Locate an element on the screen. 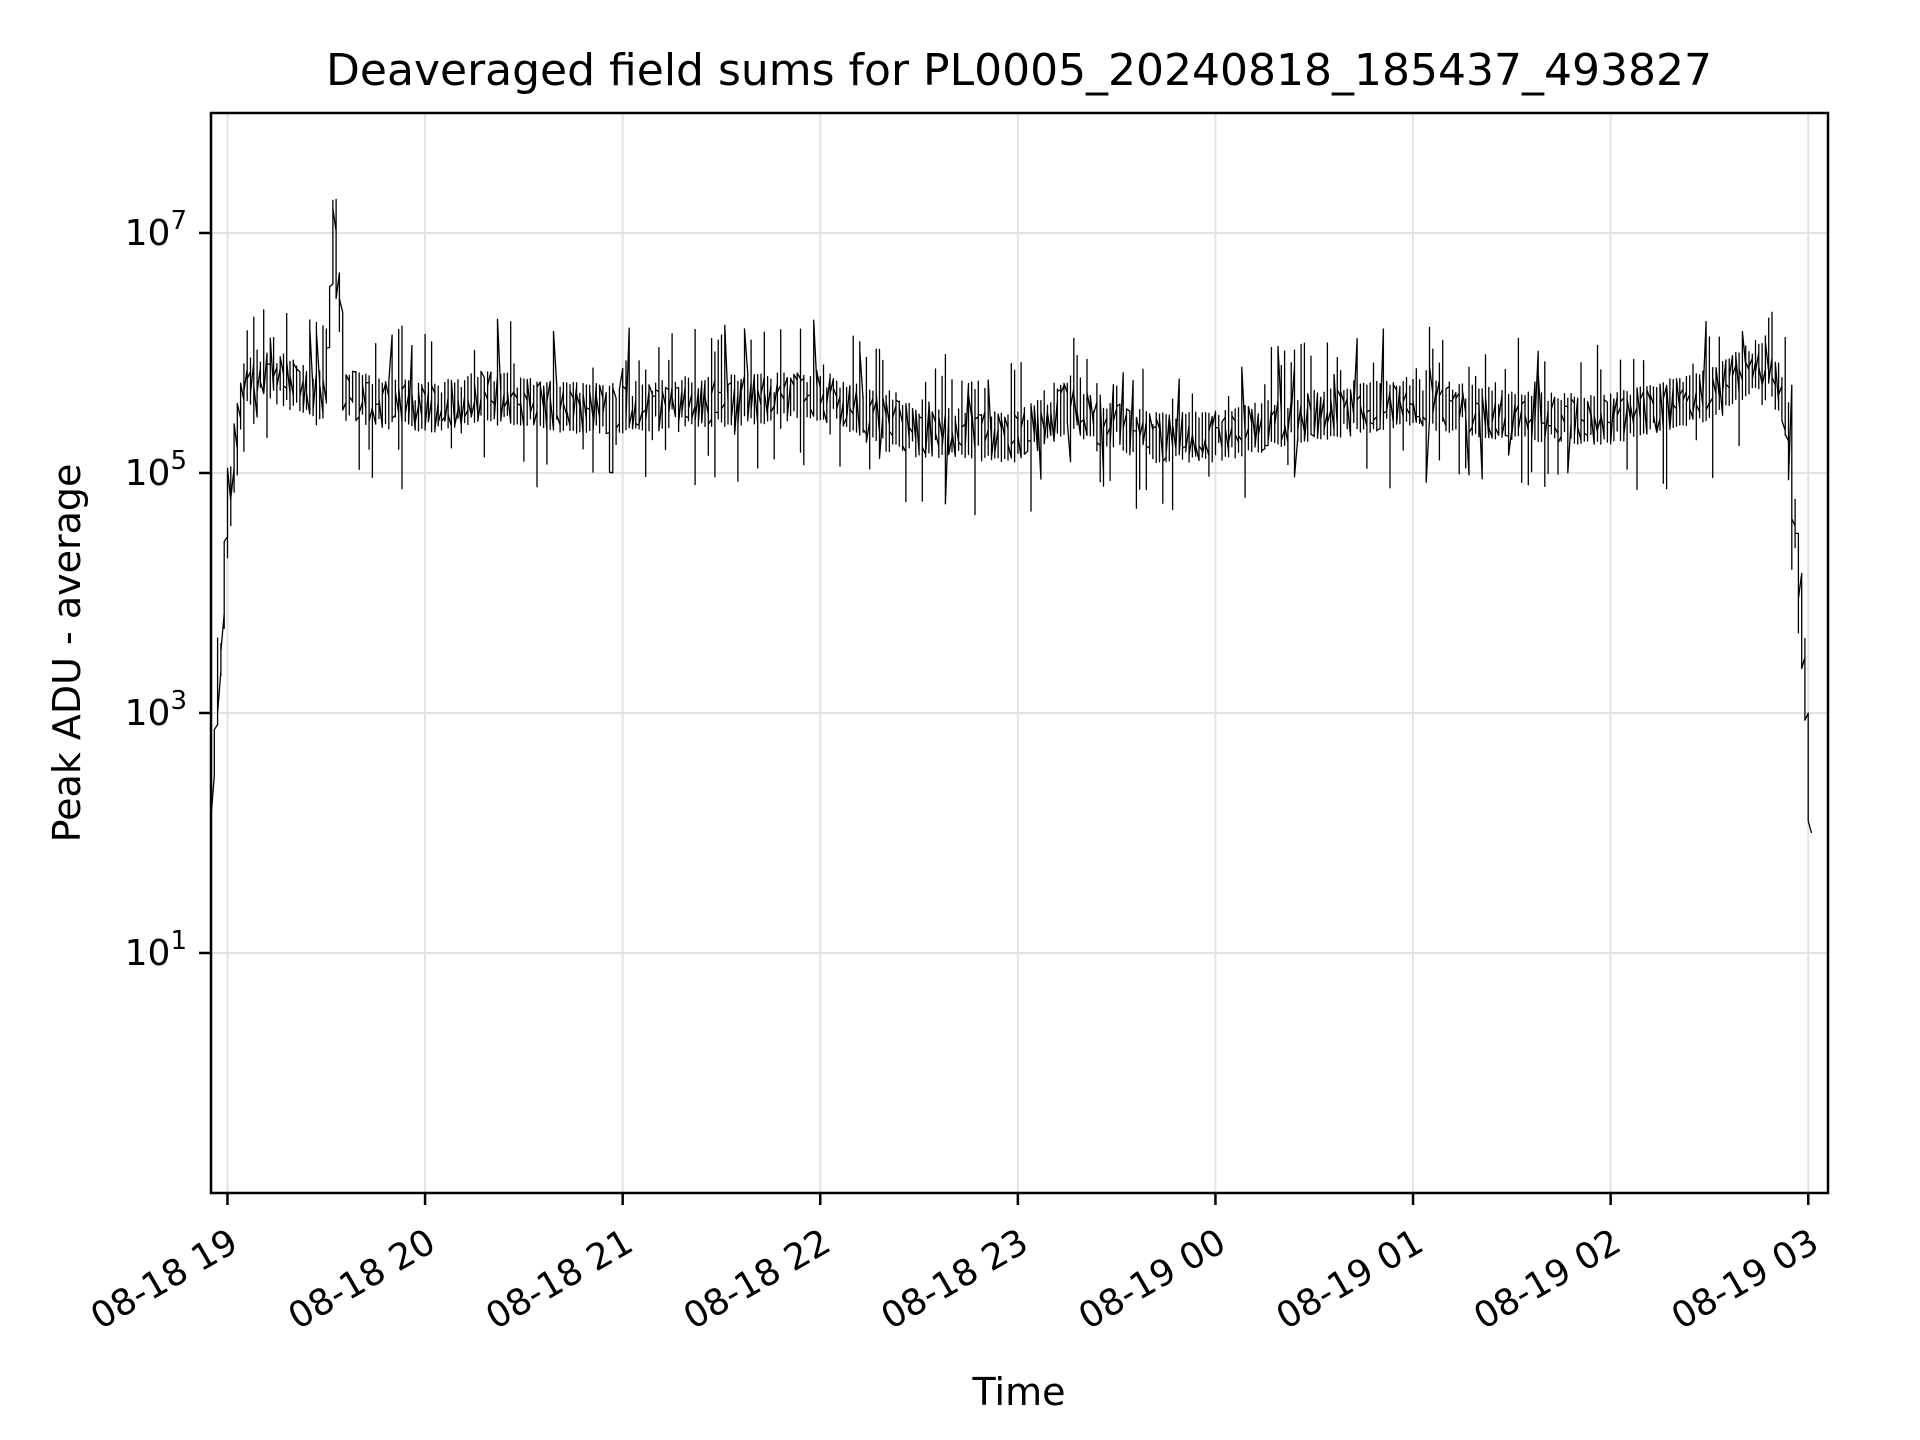 The width and height of the screenshot is (1920, 1440). y-tick-label: 10³ is located at coordinates (156, 710).